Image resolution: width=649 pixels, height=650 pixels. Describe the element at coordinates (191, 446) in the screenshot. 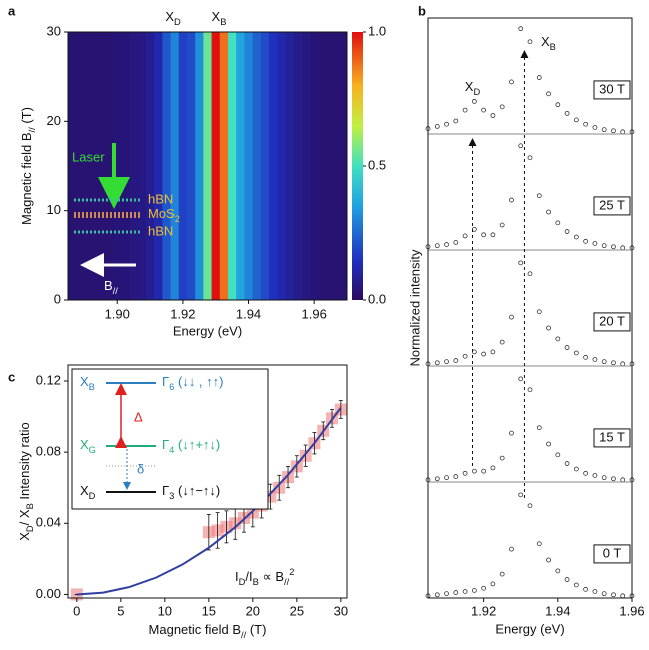

I see `level-label: Γ4 (↓↑+↑↓)` at that location.